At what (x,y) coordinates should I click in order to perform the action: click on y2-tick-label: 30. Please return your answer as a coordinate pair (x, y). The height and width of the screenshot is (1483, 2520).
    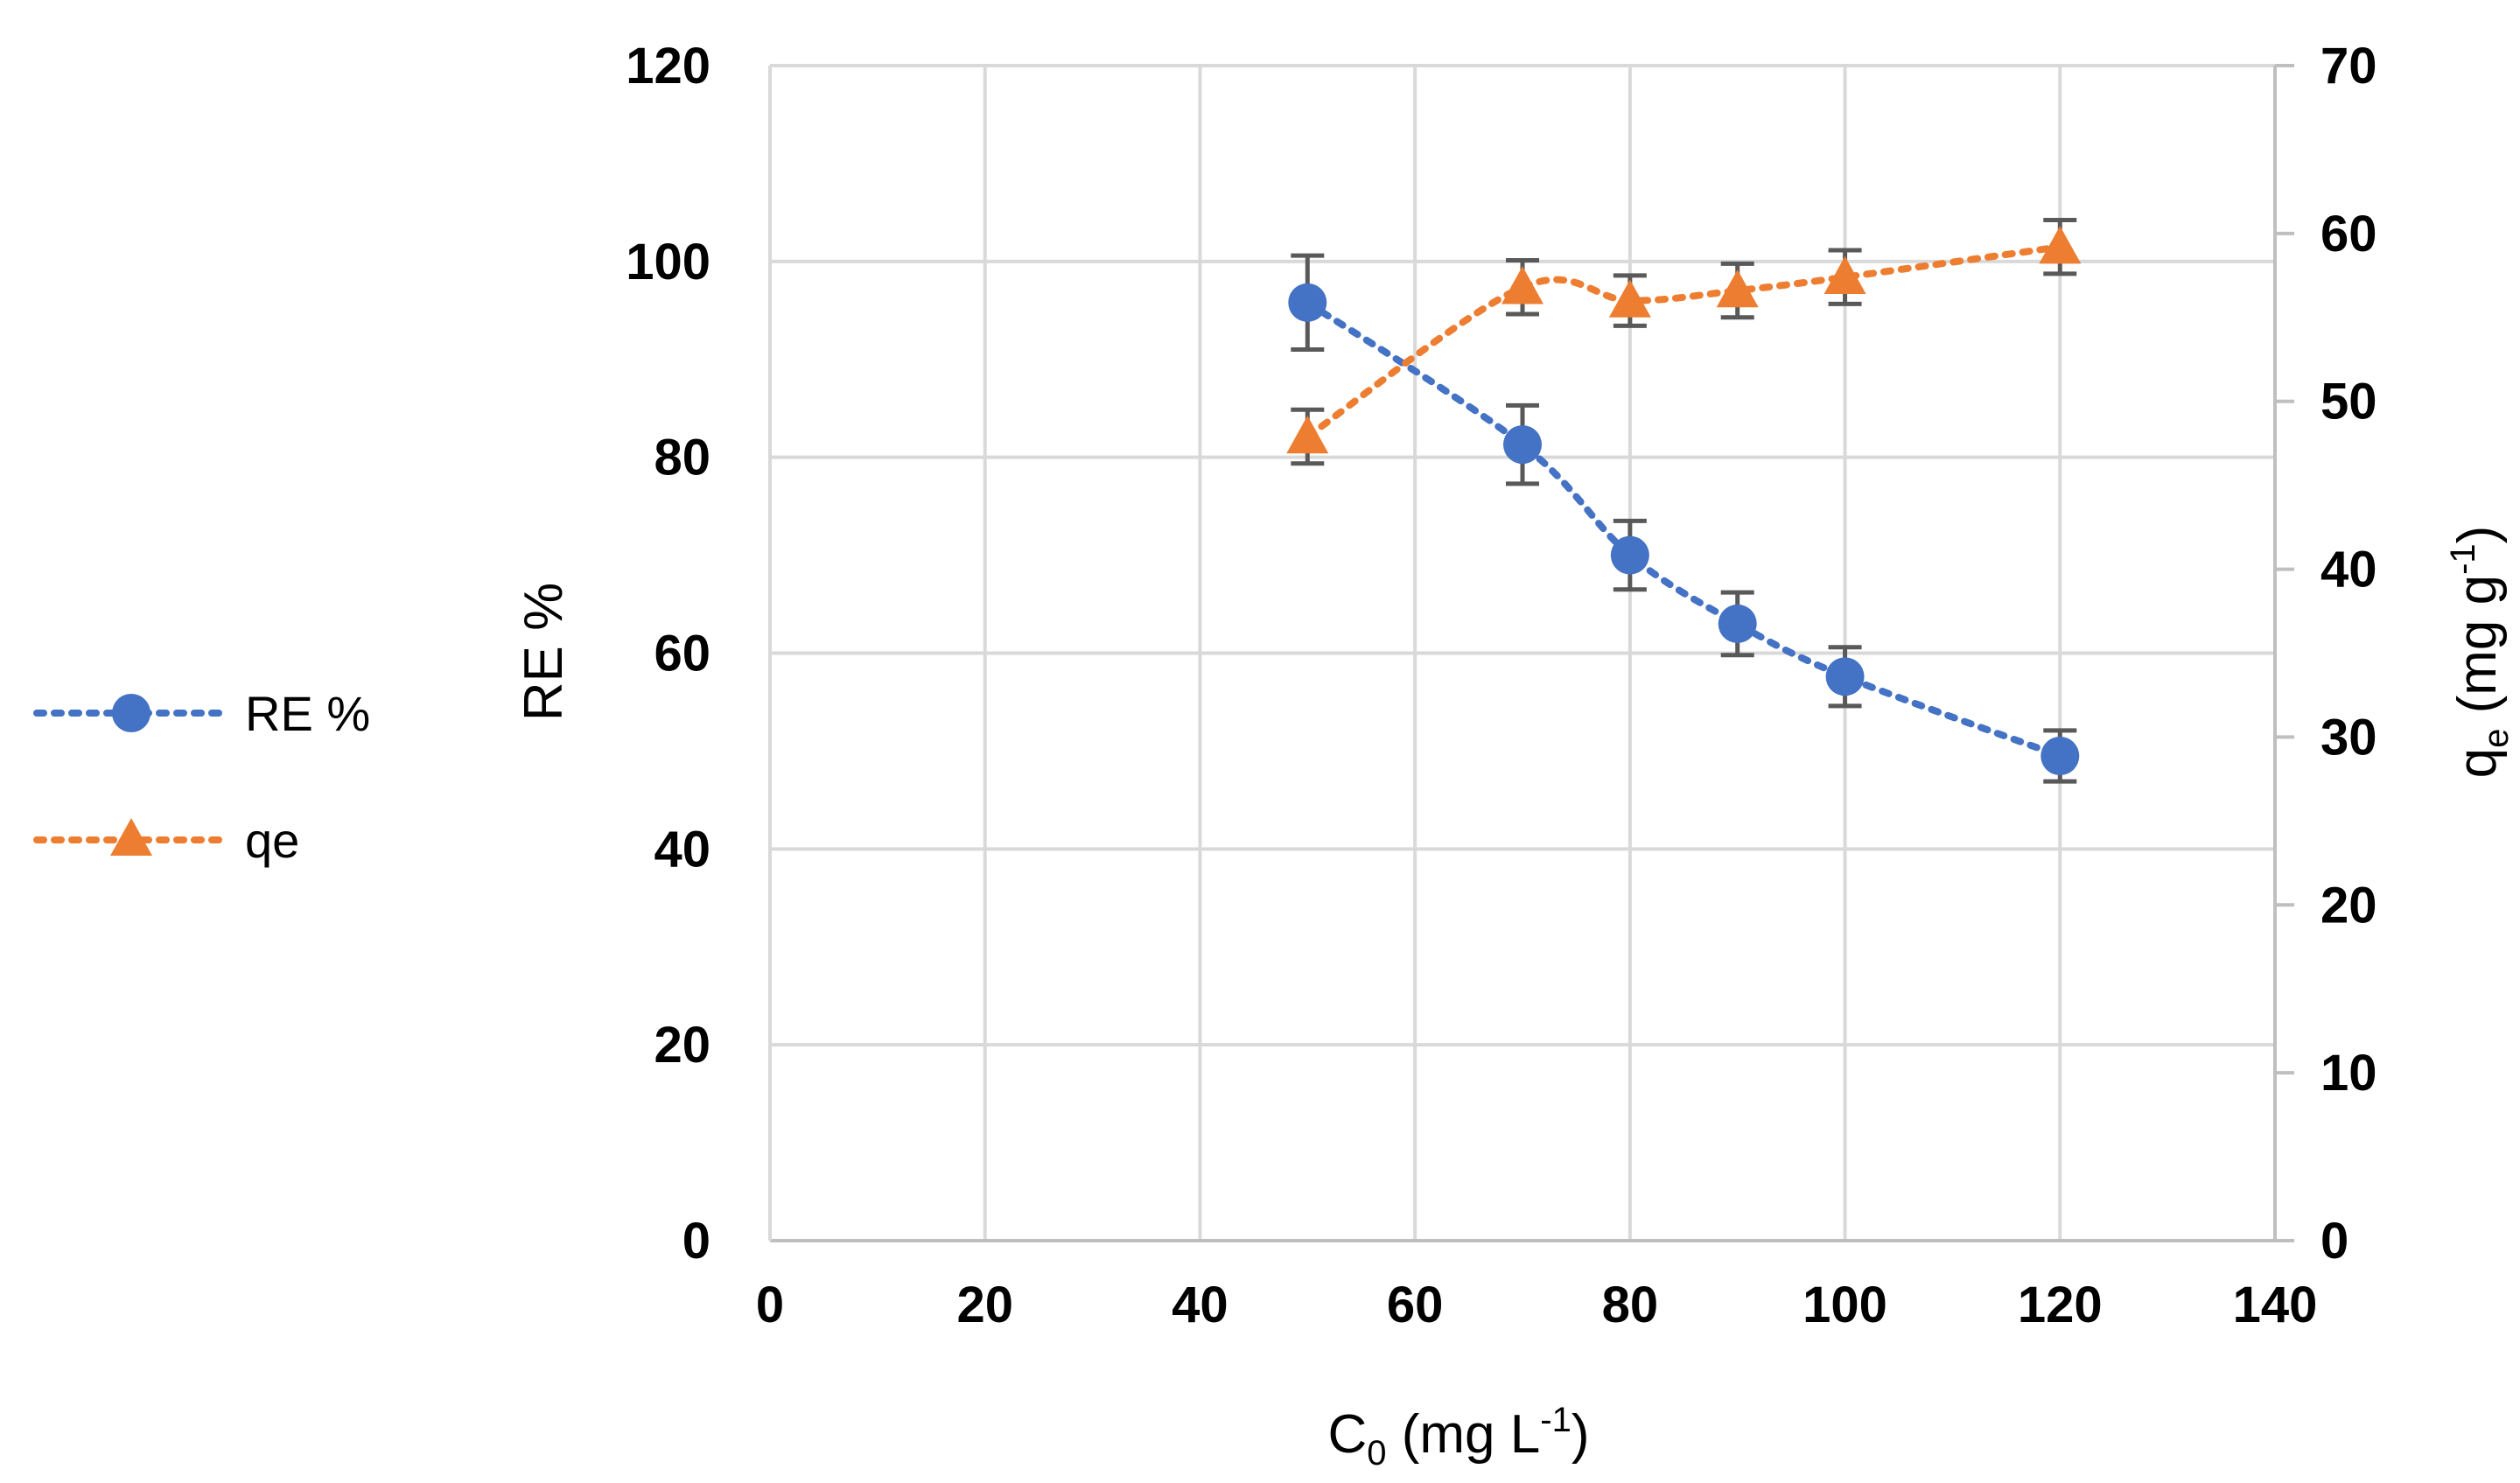
    Looking at the image, I should click on (2348, 737).